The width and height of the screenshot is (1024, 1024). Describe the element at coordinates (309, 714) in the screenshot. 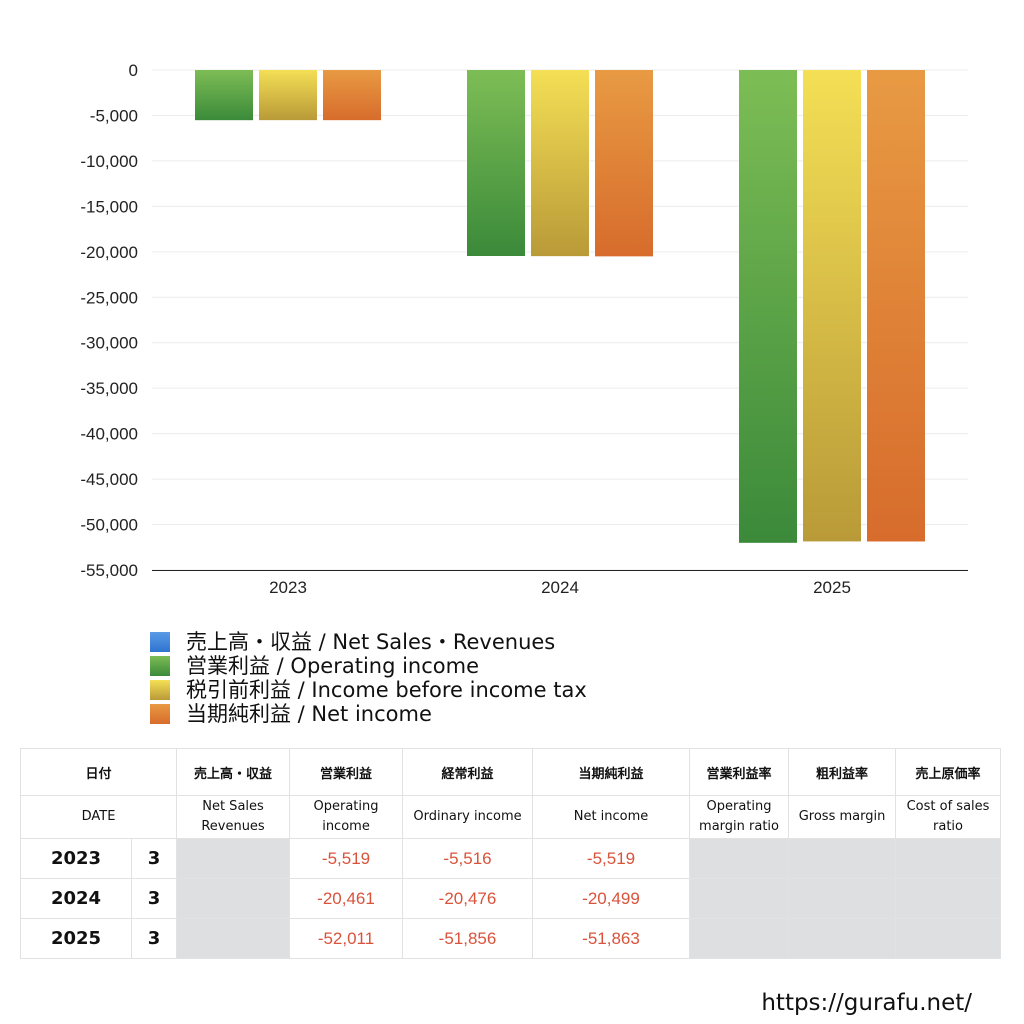

I see `legend-label: 当期純利益 / Net income` at that location.